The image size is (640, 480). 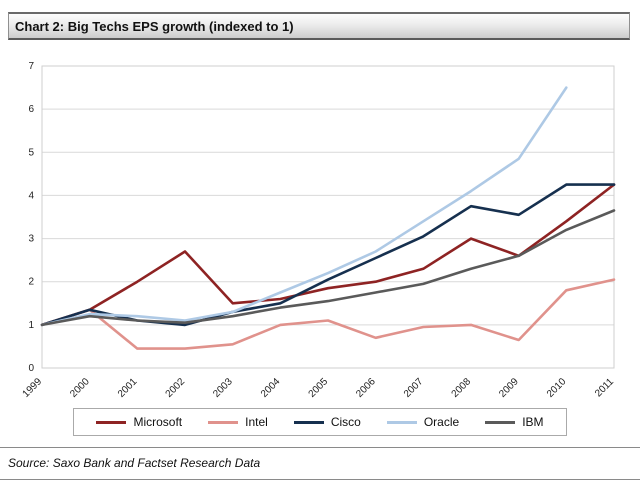 What do you see at coordinates (128, 388) in the screenshot?
I see `x-tick-label: 2001` at bounding box center [128, 388].